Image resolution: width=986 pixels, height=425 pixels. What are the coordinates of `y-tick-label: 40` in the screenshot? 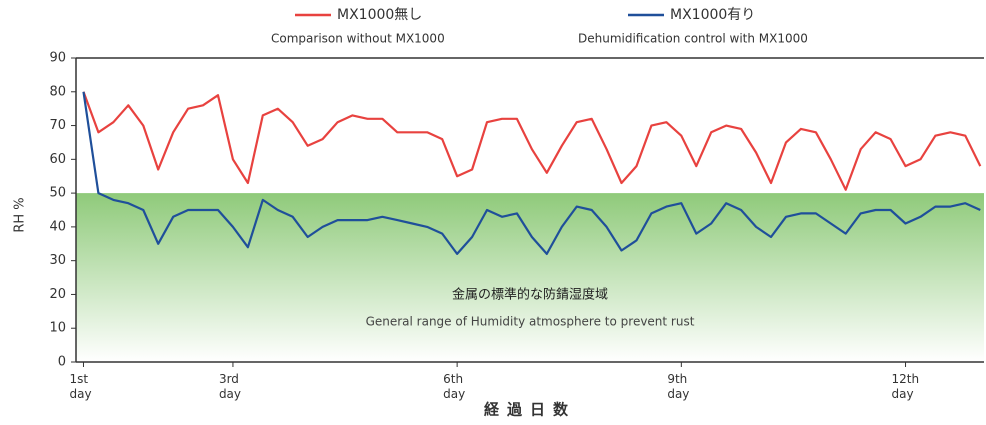 It's located at (57, 226).